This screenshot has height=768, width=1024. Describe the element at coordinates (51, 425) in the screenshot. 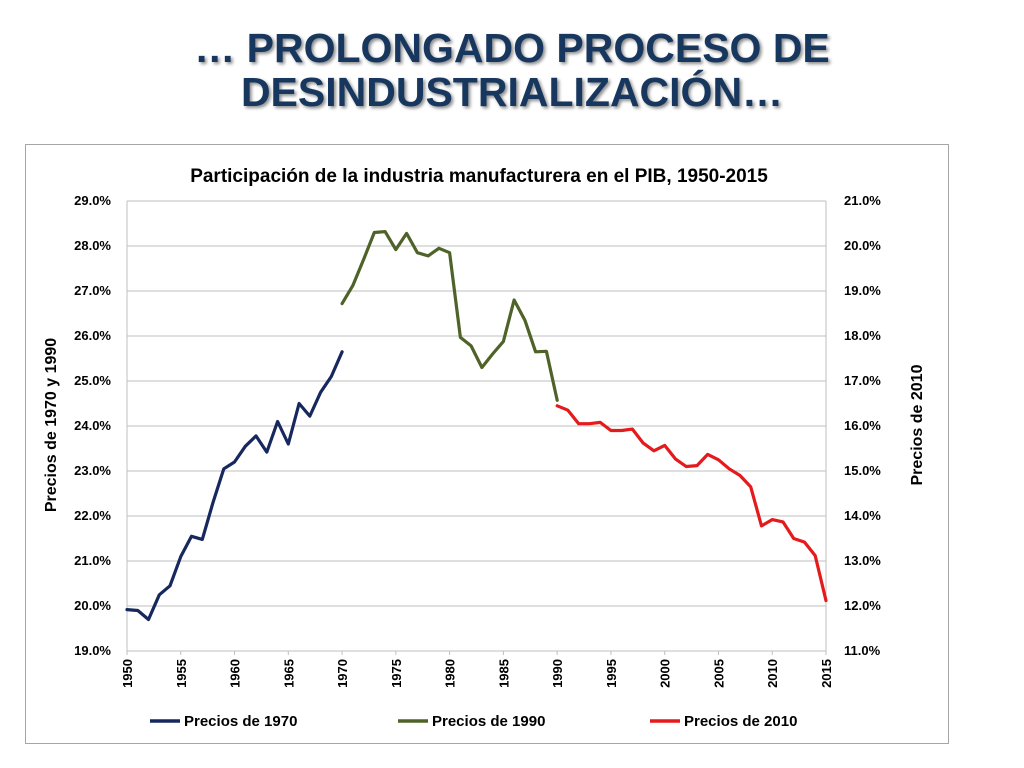

I see `y-axis-label-left: Precios de 1970 y 1990` at that location.